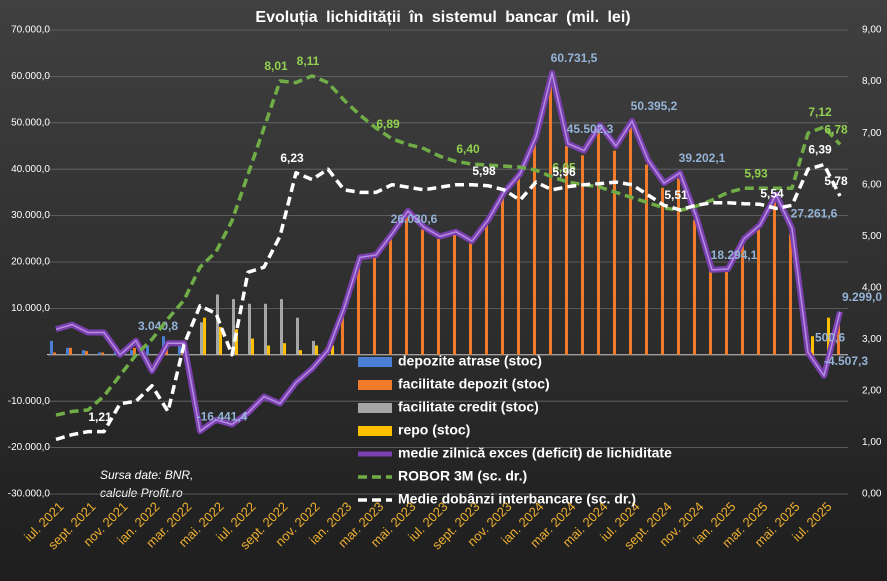  I want to click on data-label: 6,40, so click(468, 149).